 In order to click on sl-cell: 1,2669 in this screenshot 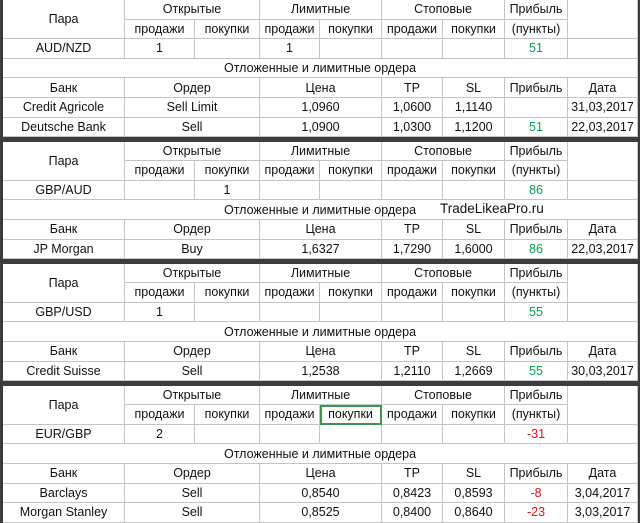, I will do `click(474, 371)`.